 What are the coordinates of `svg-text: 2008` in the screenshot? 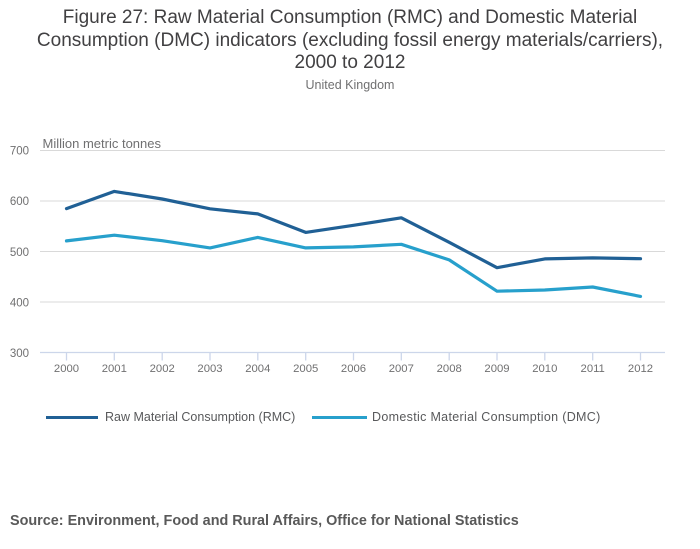 It's located at (449, 369).